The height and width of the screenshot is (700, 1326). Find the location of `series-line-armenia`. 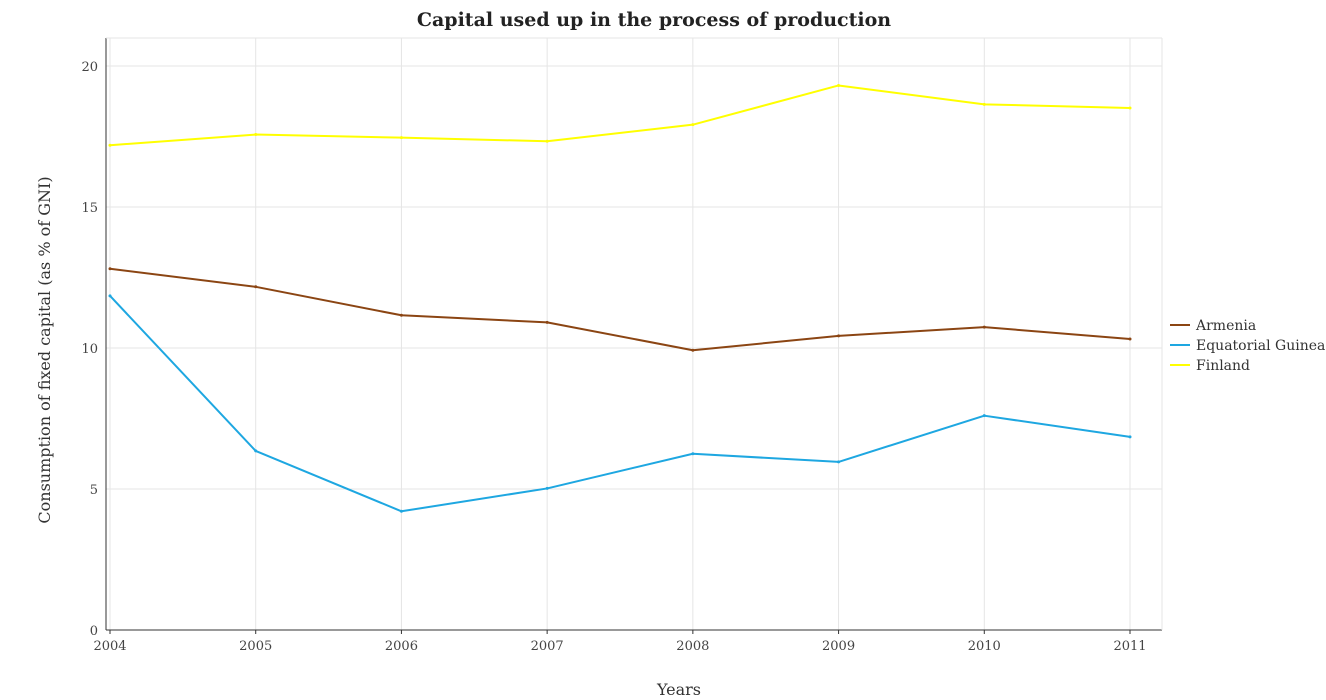

series-line-armenia is located at coordinates (620, 309).